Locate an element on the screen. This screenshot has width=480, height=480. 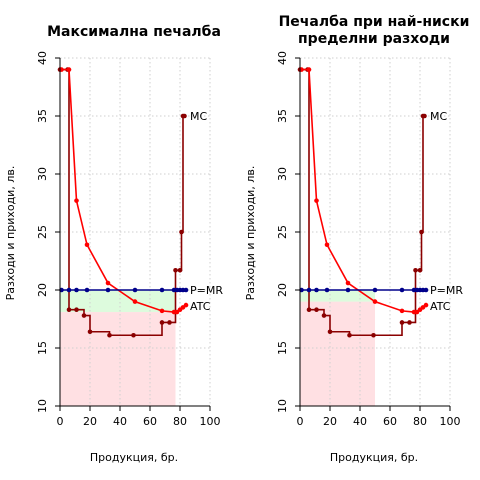
profit-area is located at coordinates (337, 296).